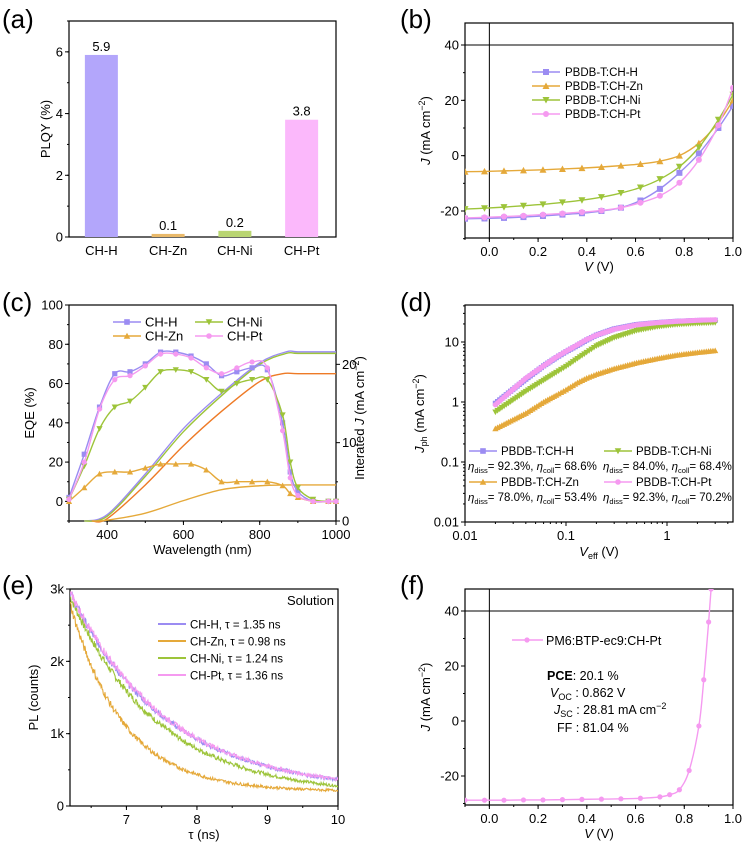 The height and width of the screenshot is (844, 745). What do you see at coordinates (599, 693) in the screenshot?
I see `metric-value: : 0.862 V` at bounding box center [599, 693].